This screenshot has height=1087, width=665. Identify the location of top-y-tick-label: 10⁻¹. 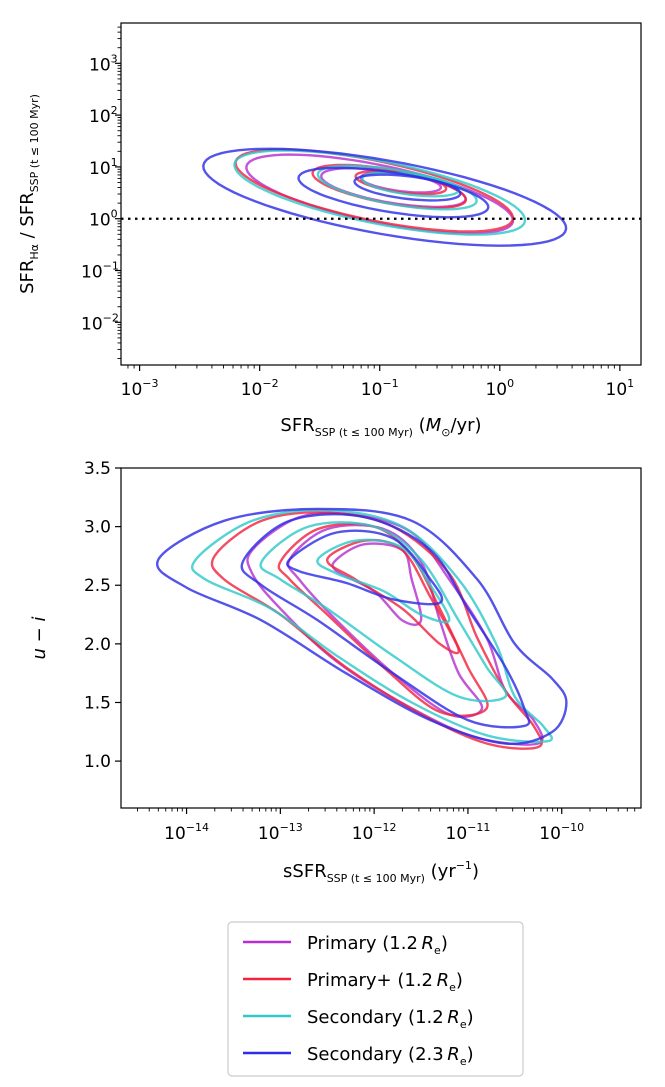
(100, 271).